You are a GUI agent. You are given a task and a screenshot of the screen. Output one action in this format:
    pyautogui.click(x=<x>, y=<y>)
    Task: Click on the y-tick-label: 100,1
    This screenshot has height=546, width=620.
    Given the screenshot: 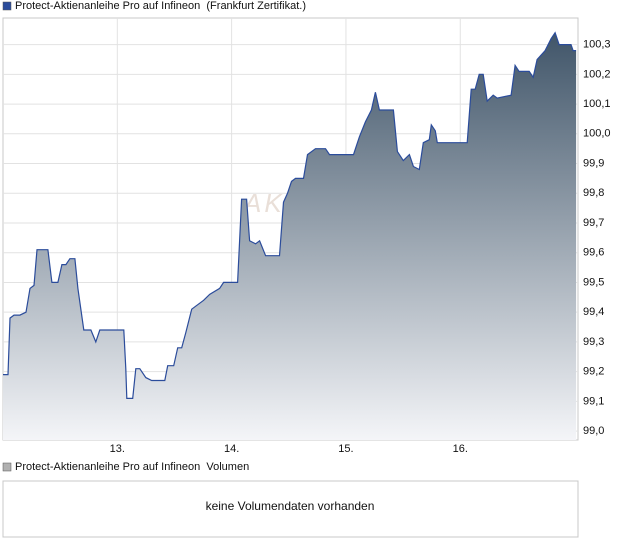 What is the action you would take?
    pyautogui.click(x=597, y=104)
    